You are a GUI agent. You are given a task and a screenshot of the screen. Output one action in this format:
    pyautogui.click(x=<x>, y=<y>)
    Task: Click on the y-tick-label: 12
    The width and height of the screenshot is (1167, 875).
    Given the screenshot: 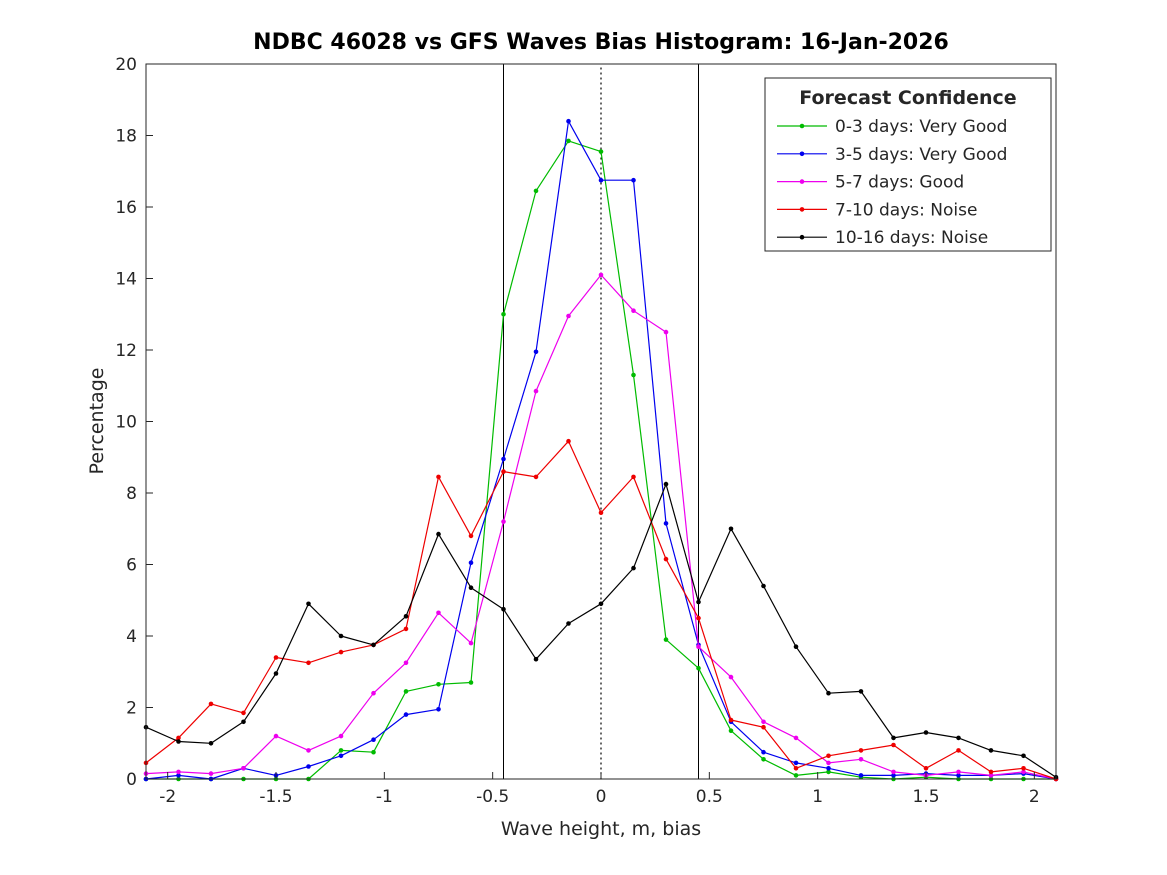 What is the action you would take?
    pyautogui.click(x=126, y=351)
    